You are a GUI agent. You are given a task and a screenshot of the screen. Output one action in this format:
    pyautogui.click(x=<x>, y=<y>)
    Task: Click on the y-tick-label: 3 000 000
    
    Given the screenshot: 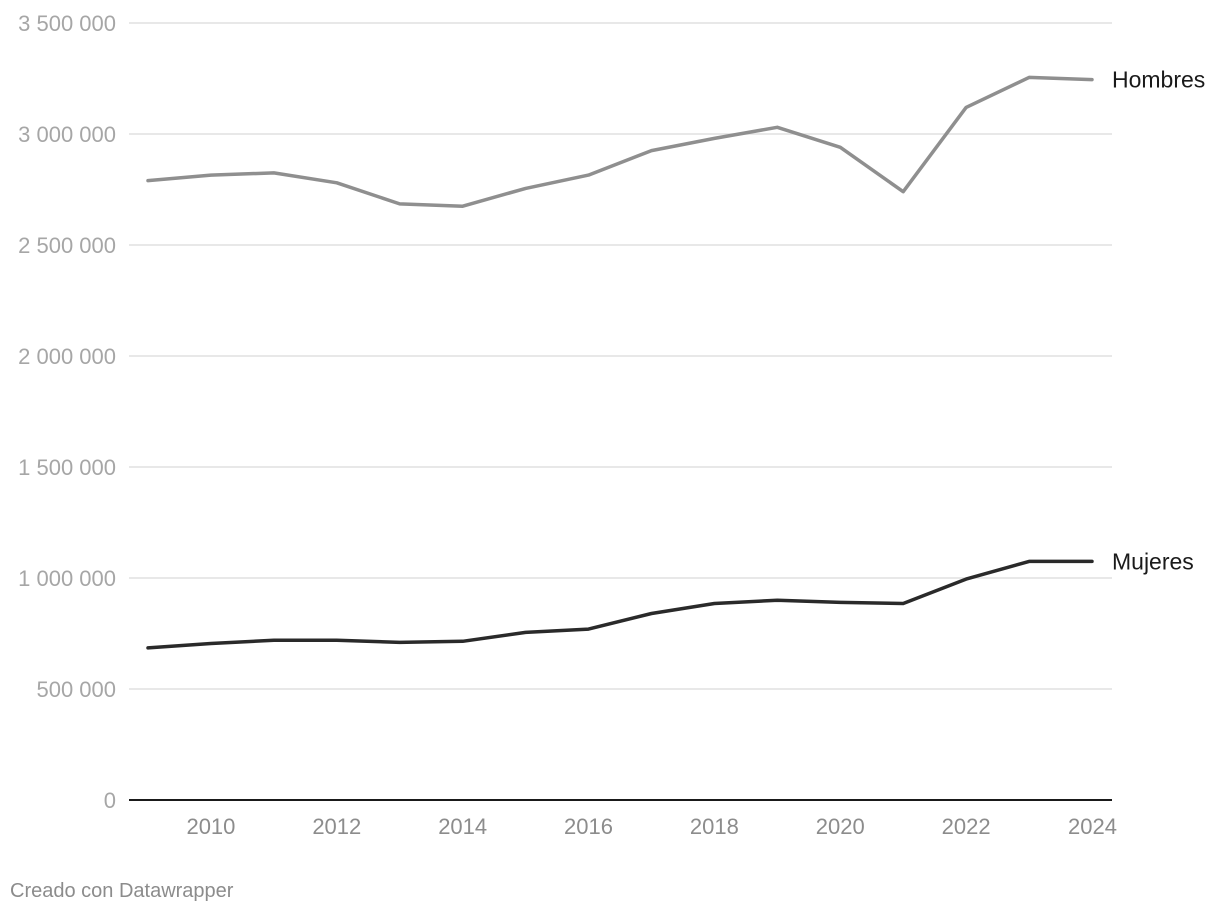 What is the action you would take?
    pyautogui.click(x=67, y=134)
    